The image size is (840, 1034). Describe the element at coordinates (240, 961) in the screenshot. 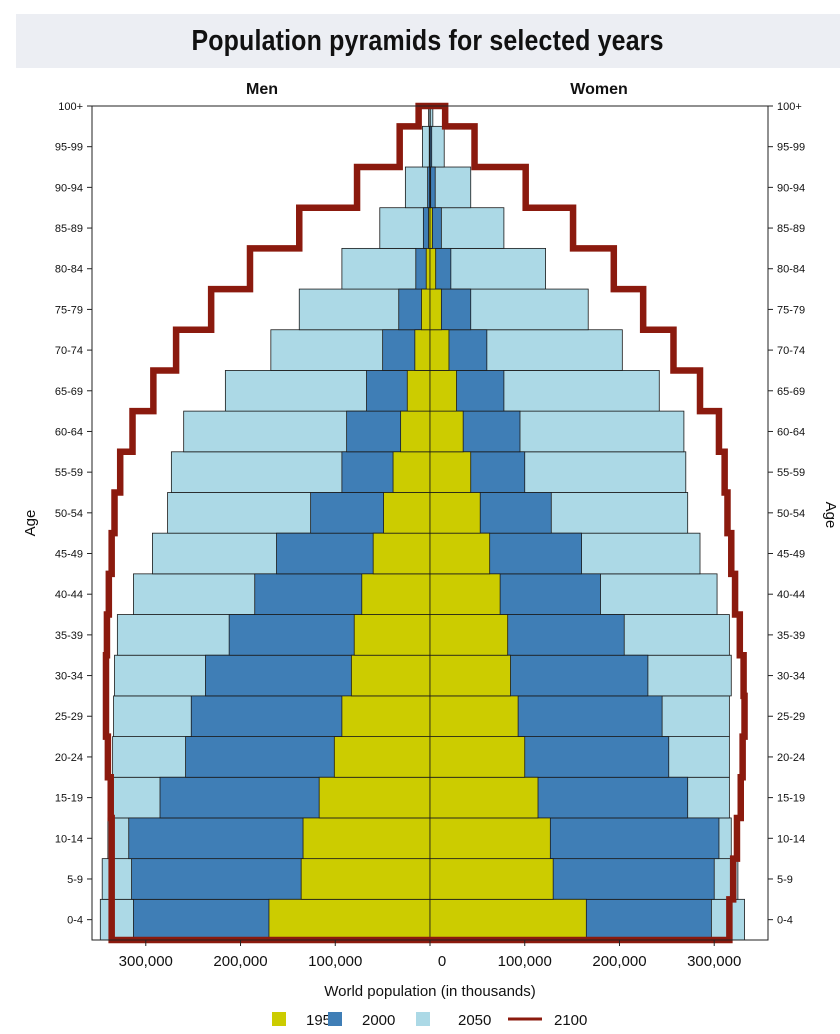

I see `x-tick-label: 200,000` at that location.